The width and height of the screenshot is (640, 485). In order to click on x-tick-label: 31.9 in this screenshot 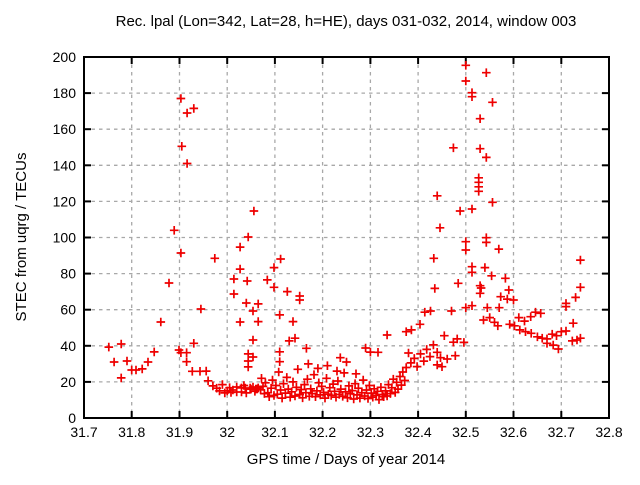, I will do `click(179, 432)`.